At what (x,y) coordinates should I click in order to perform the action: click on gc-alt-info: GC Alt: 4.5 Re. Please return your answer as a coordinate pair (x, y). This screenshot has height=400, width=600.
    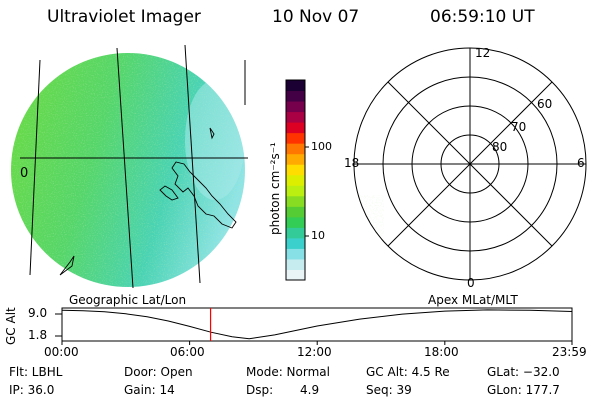
    Looking at the image, I should click on (408, 372).